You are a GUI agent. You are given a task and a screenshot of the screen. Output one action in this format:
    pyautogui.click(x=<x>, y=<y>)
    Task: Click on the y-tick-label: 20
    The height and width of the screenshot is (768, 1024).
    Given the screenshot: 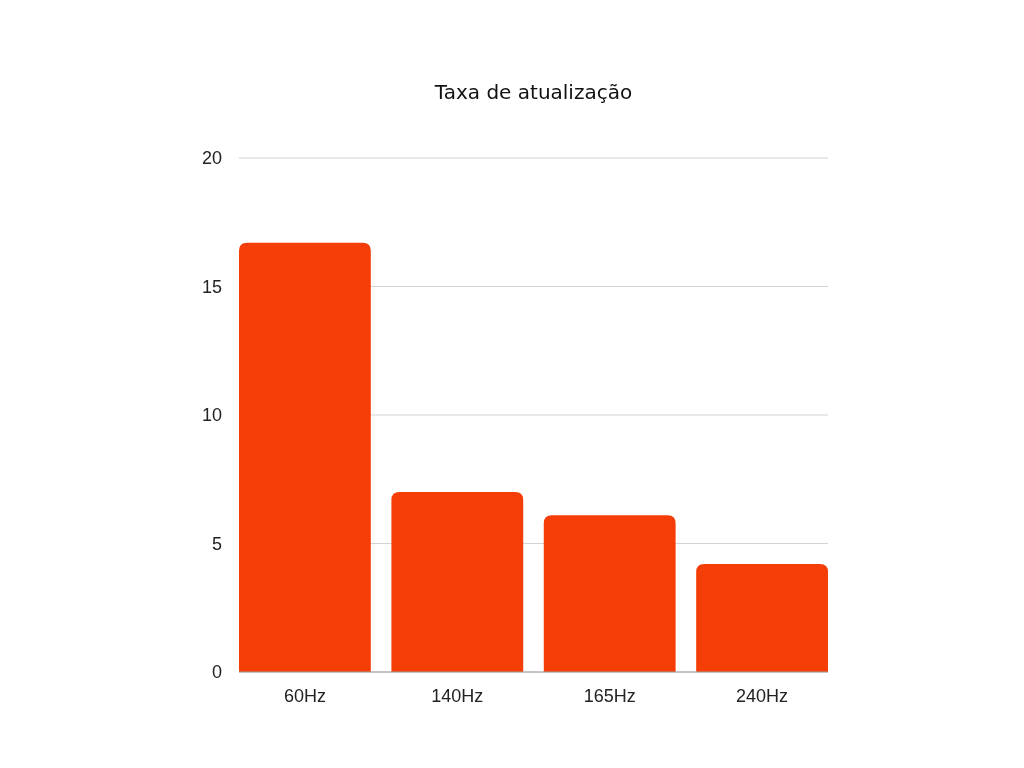 What is the action you would take?
    pyautogui.click(x=211, y=158)
    